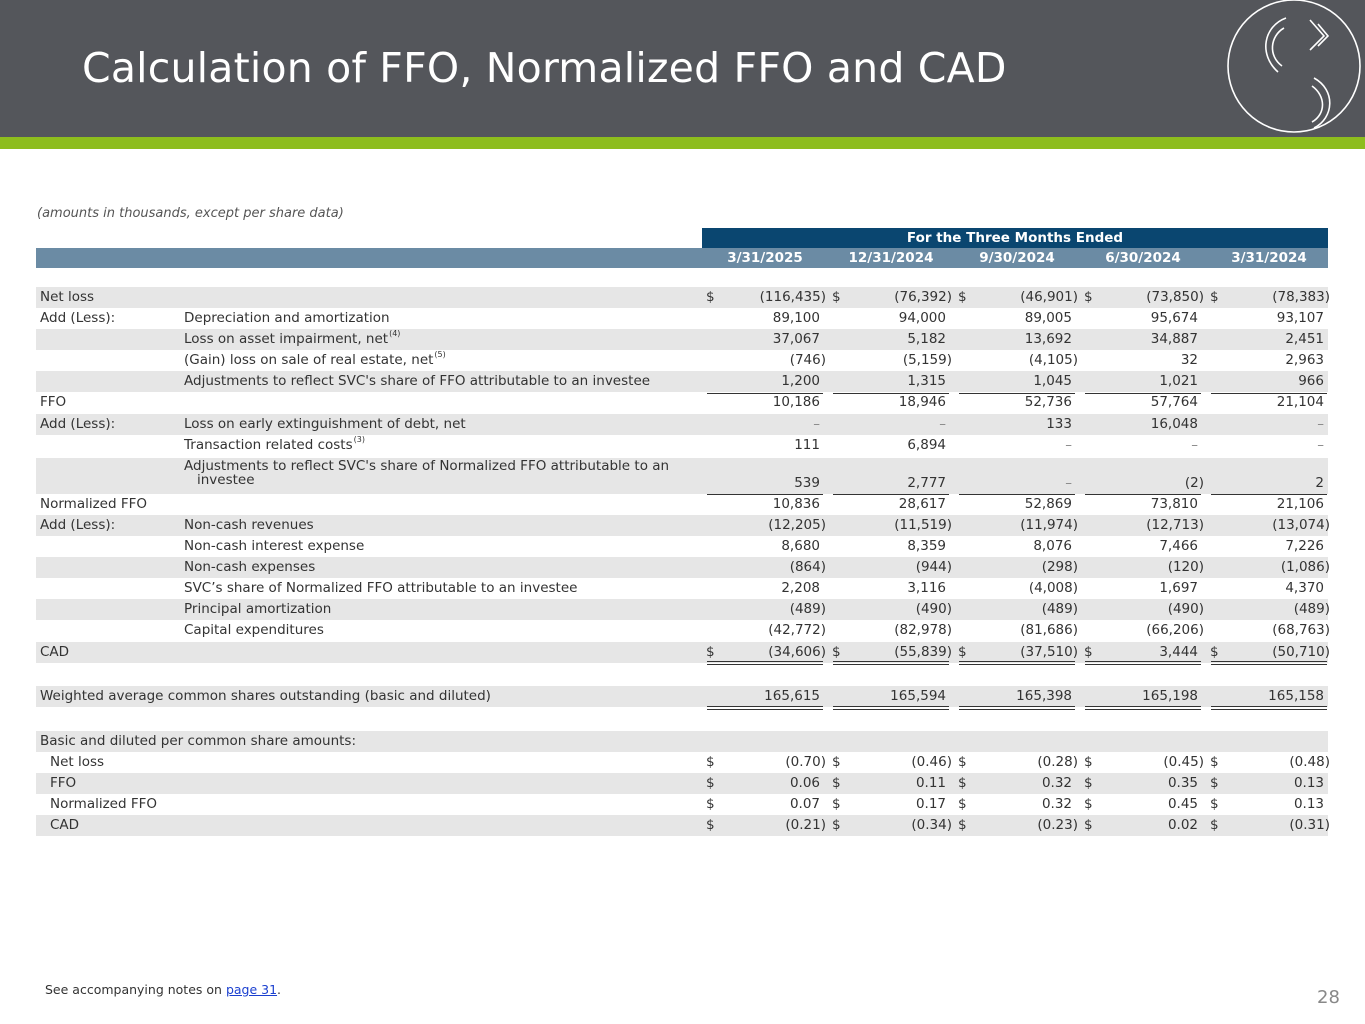 This screenshot has width=1365, height=1024. What do you see at coordinates (1170, 696) in the screenshot?
I see `value: 165,198` at bounding box center [1170, 696].